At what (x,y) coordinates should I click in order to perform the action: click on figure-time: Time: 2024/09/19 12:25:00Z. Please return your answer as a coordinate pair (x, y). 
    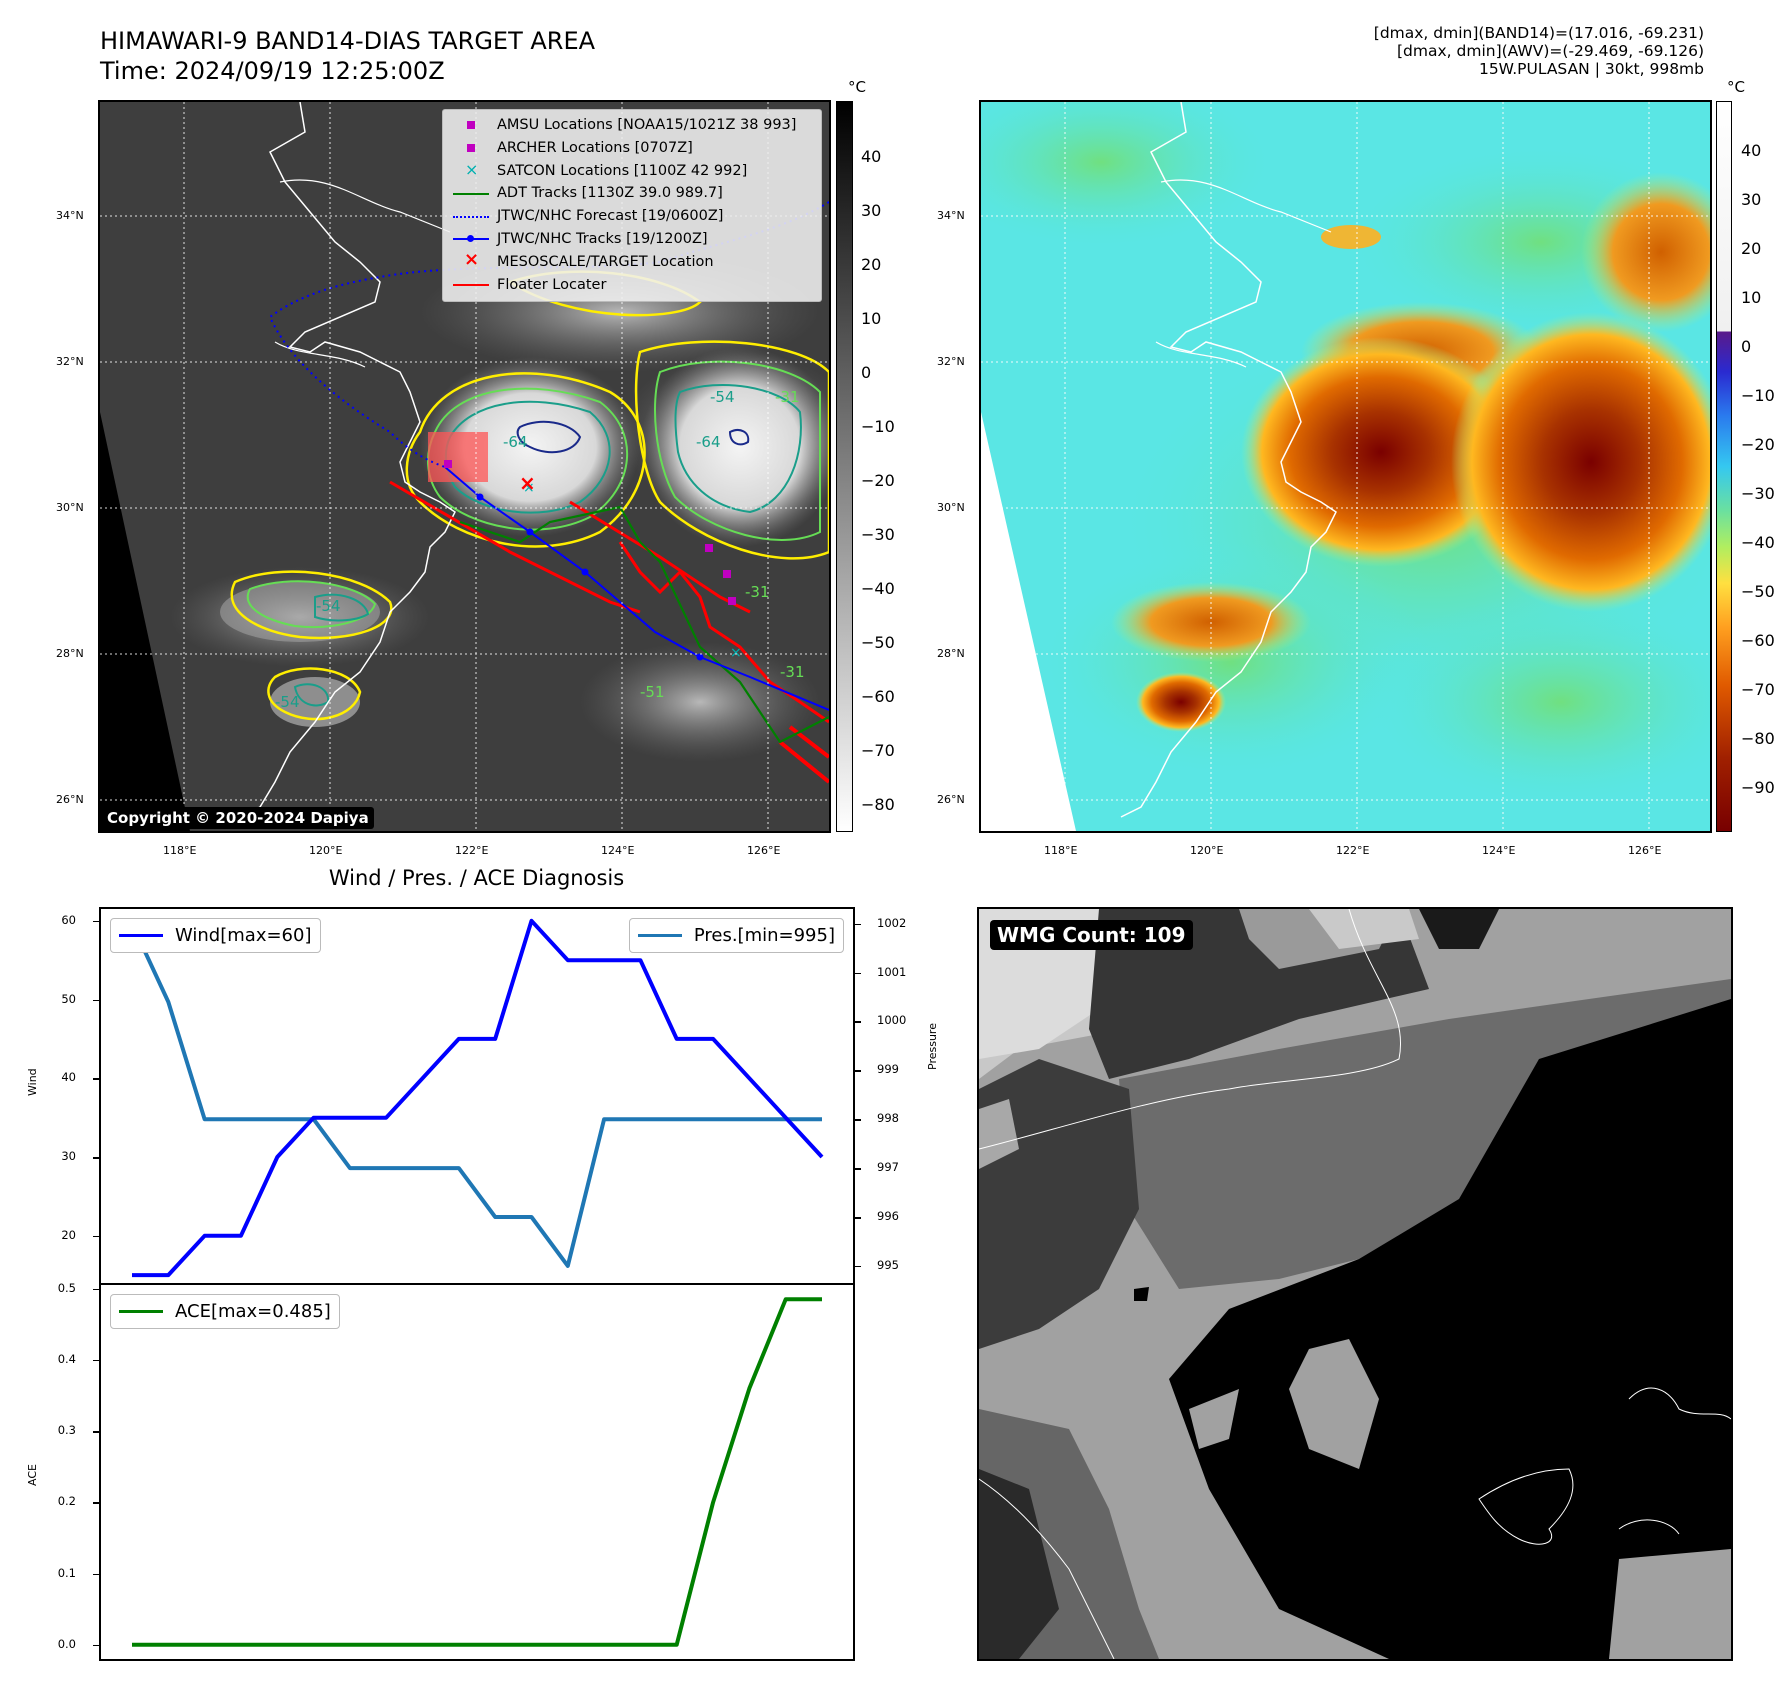
    Looking at the image, I should click on (272, 71).